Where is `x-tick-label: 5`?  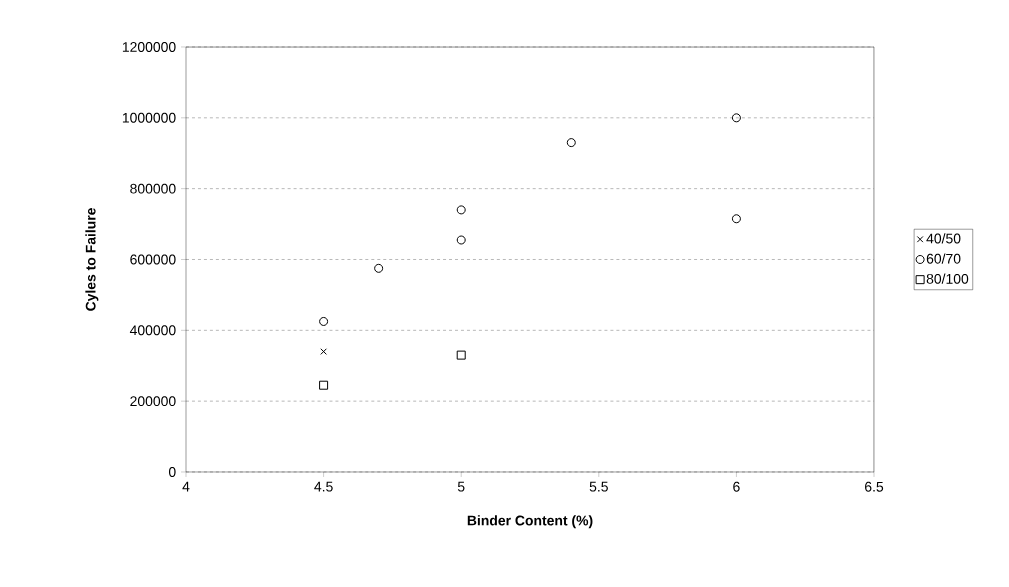
x-tick-label: 5 is located at coordinates (461, 486).